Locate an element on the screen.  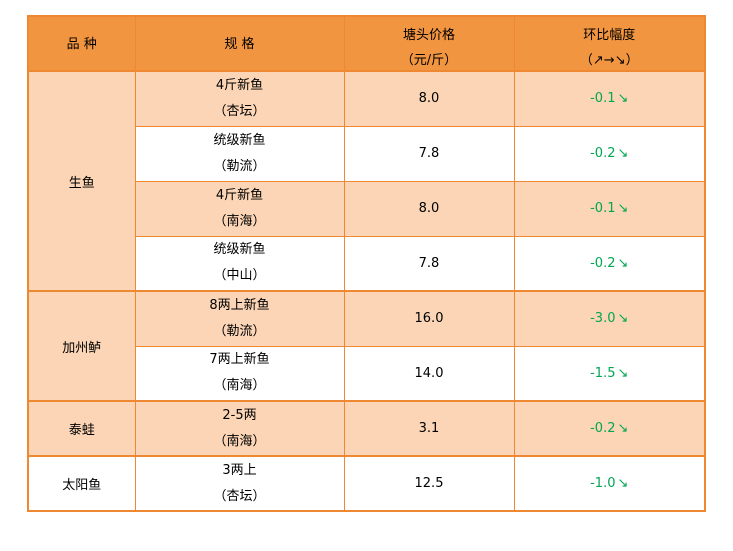
spec-cell: 7两上新鱼 （南海） is located at coordinates (239, 373).